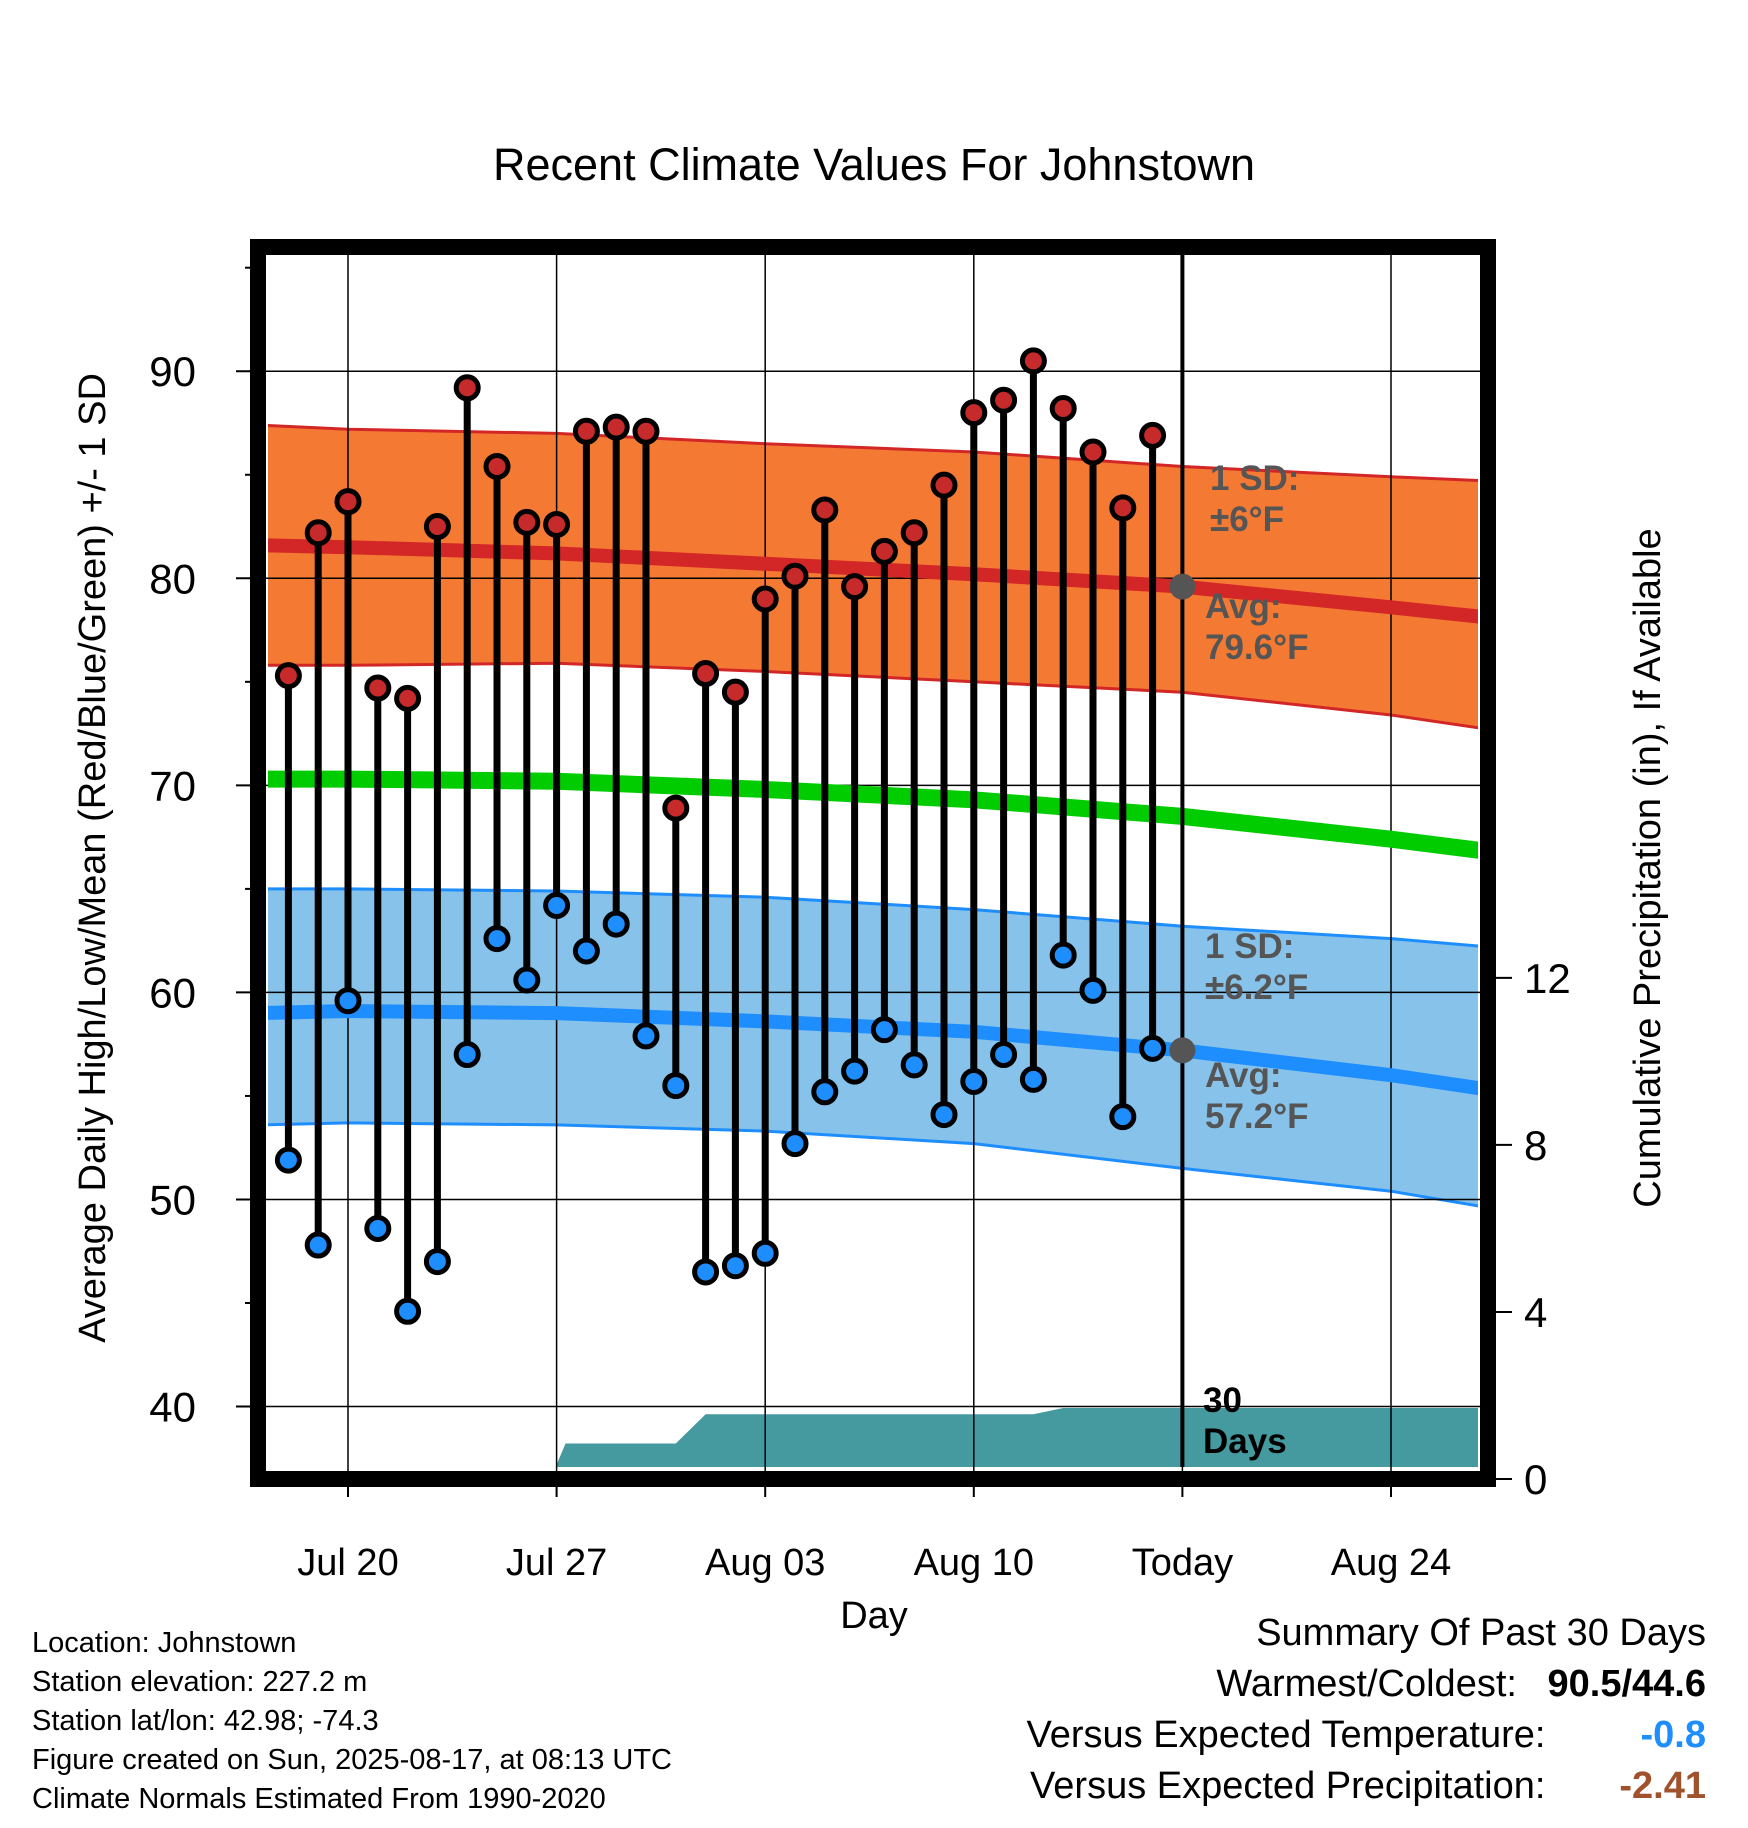 Image resolution: width=1748 pixels, height=1828 pixels. I want to click on low-sd-upper-line, so click(873, 917).